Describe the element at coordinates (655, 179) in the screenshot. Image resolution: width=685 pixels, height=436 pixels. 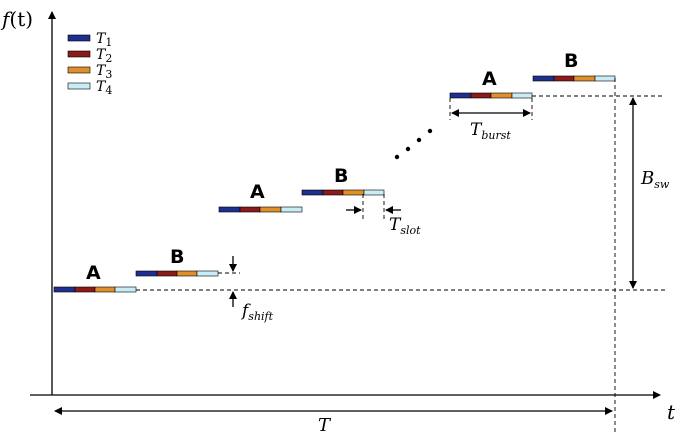
I see `bsw-label: Bsw` at that location.